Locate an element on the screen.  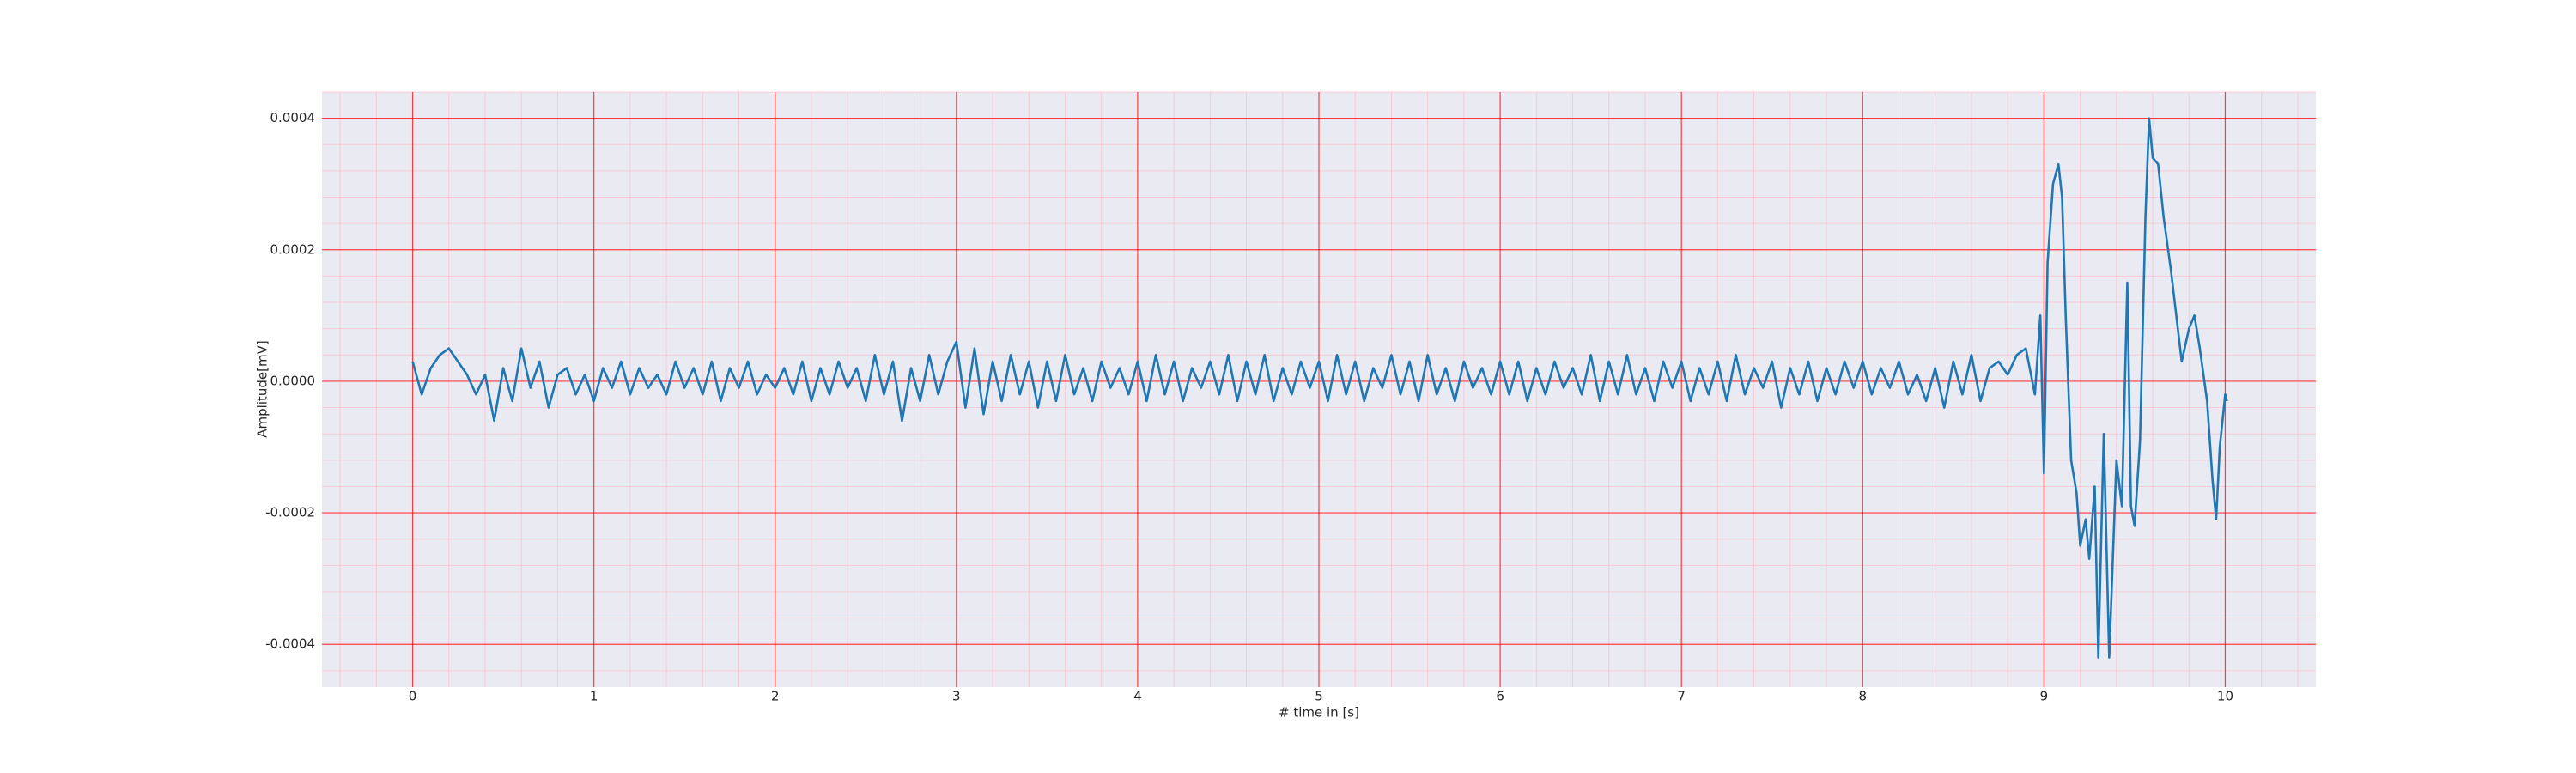
y-tick-label: 0.0000 is located at coordinates (293, 380).